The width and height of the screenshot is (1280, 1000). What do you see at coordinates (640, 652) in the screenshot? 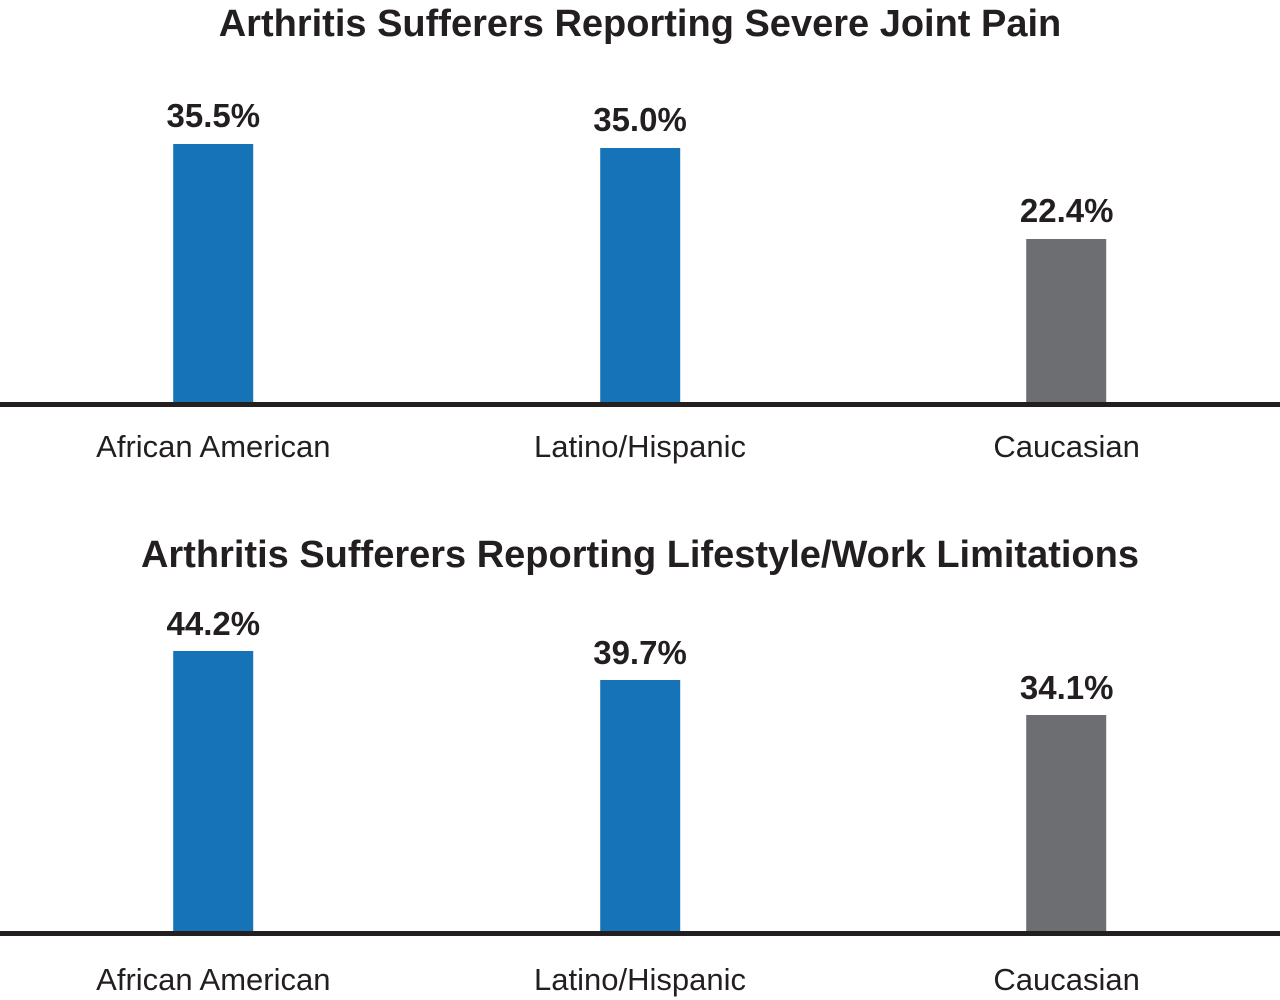
I see `value-label-latino-hispanic: 39.7%` at bounding box center [640, 652].